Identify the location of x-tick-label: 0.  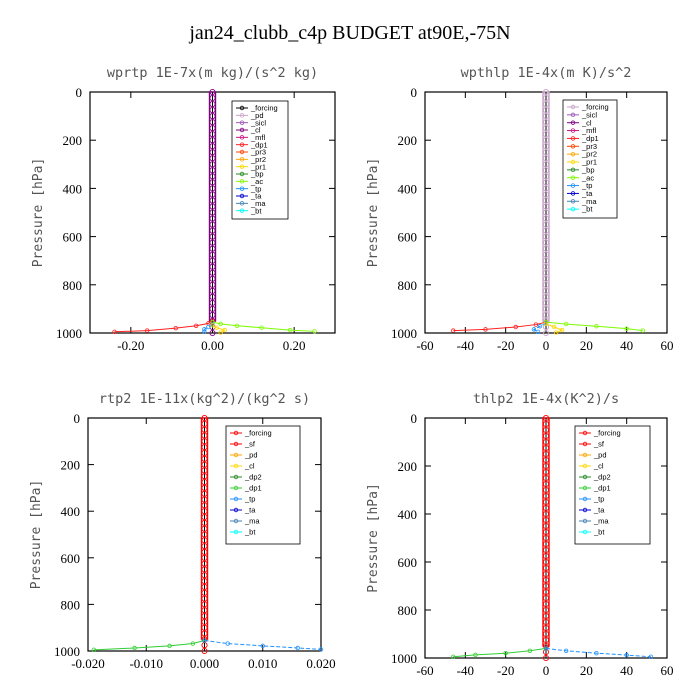
(546, 345).